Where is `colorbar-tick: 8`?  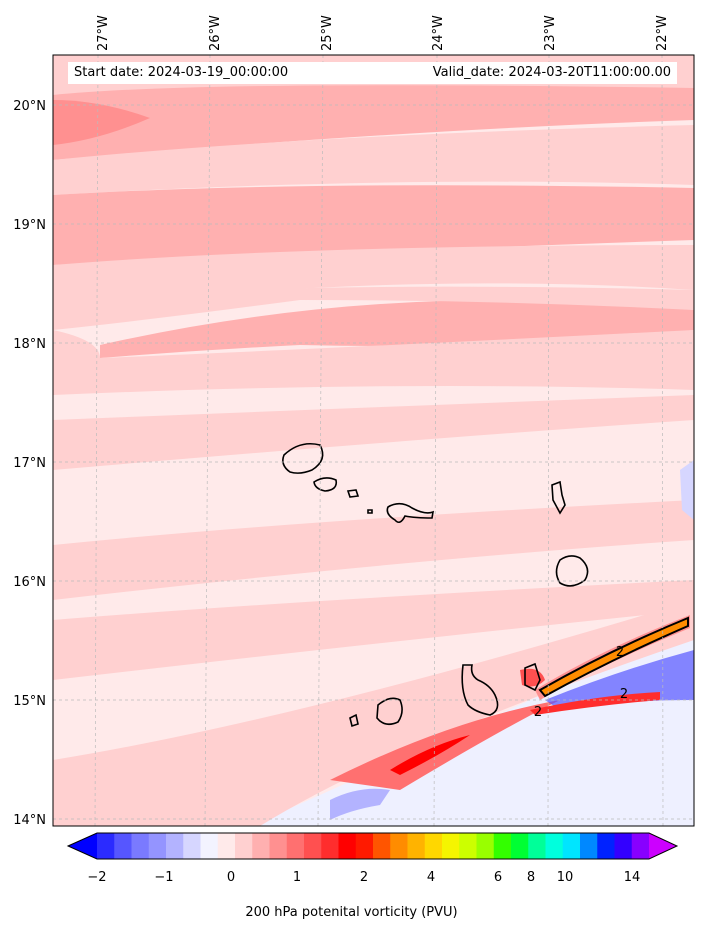
colorbar-tick: 8 is located at coordinates (531, 877).